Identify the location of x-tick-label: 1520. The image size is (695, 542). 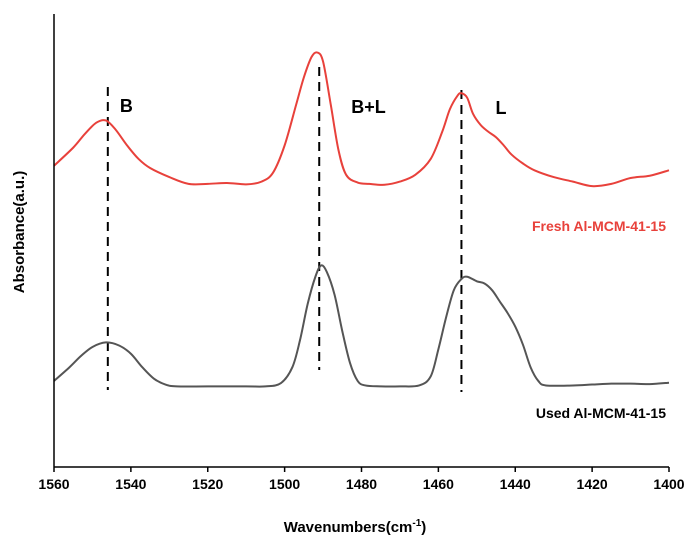
(207, 484).